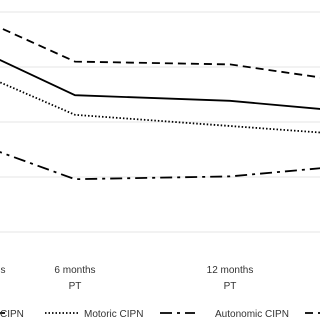  Describe the element at coordinates (3, 270) in the screenshot. I see `x-tick-label: s` at that location.